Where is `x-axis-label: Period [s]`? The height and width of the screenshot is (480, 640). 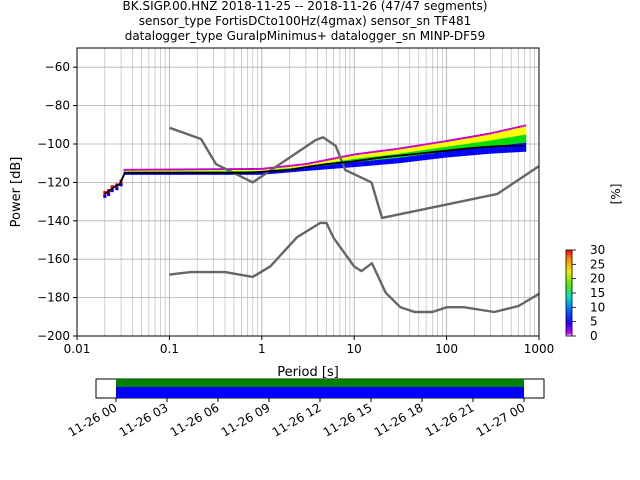 x-axis-label: Period [s] is located at coordinates (308, 372).